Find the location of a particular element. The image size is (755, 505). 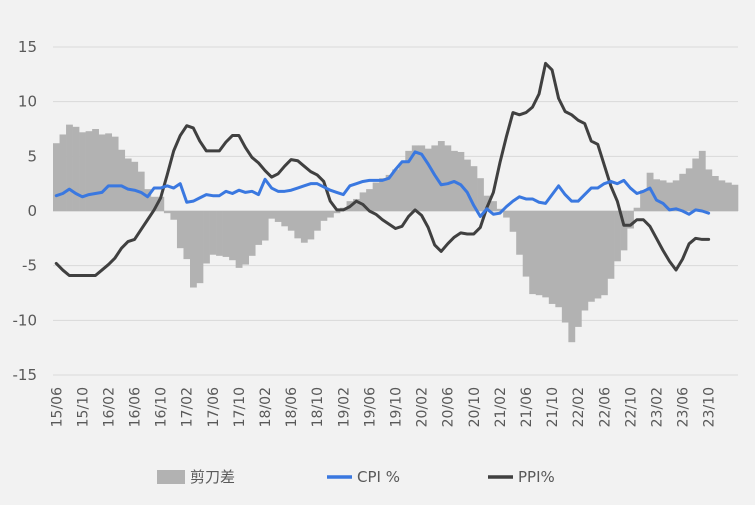

x-tick-label: 19/02 is located at coordinates (344, 407).